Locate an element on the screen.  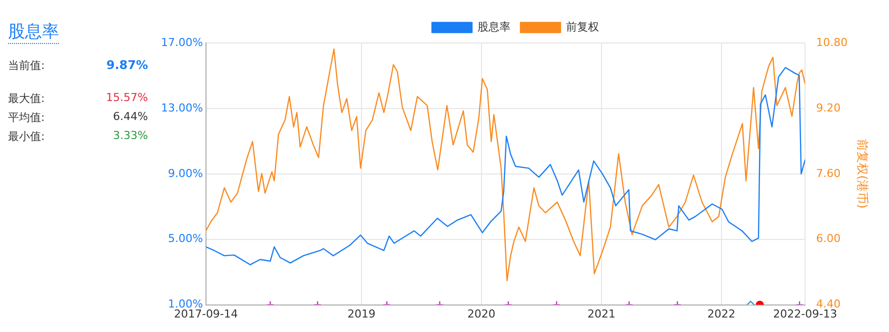
text: 当前值: 9.87% is located at coordinates (78, 65).